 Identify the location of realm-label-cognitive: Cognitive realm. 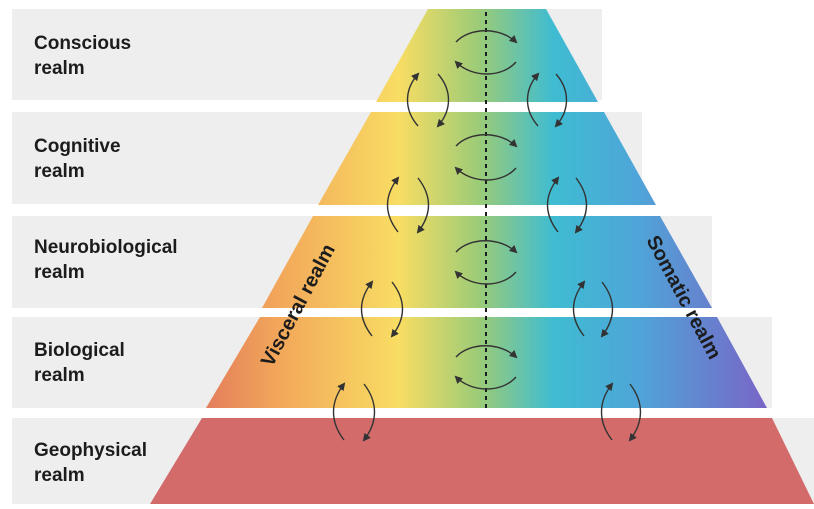
(77, 159).